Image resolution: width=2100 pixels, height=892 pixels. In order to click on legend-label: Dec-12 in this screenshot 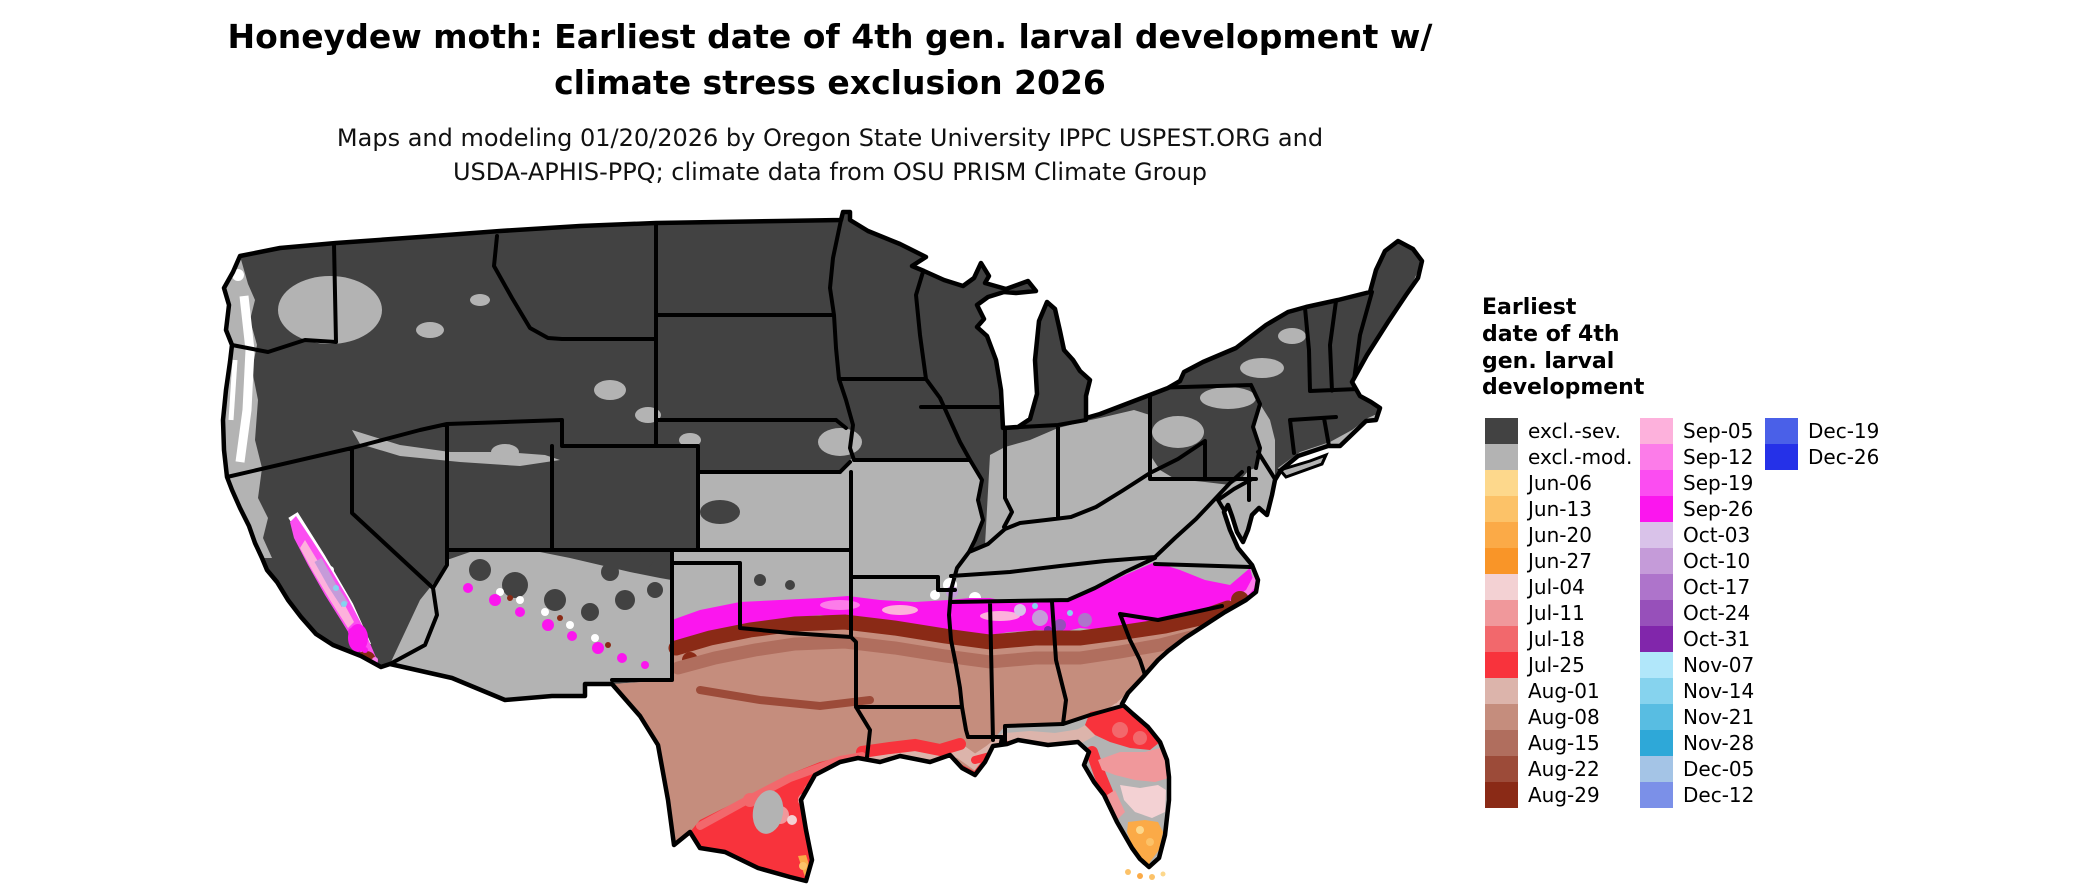, I will do `click(1719, 795)`.